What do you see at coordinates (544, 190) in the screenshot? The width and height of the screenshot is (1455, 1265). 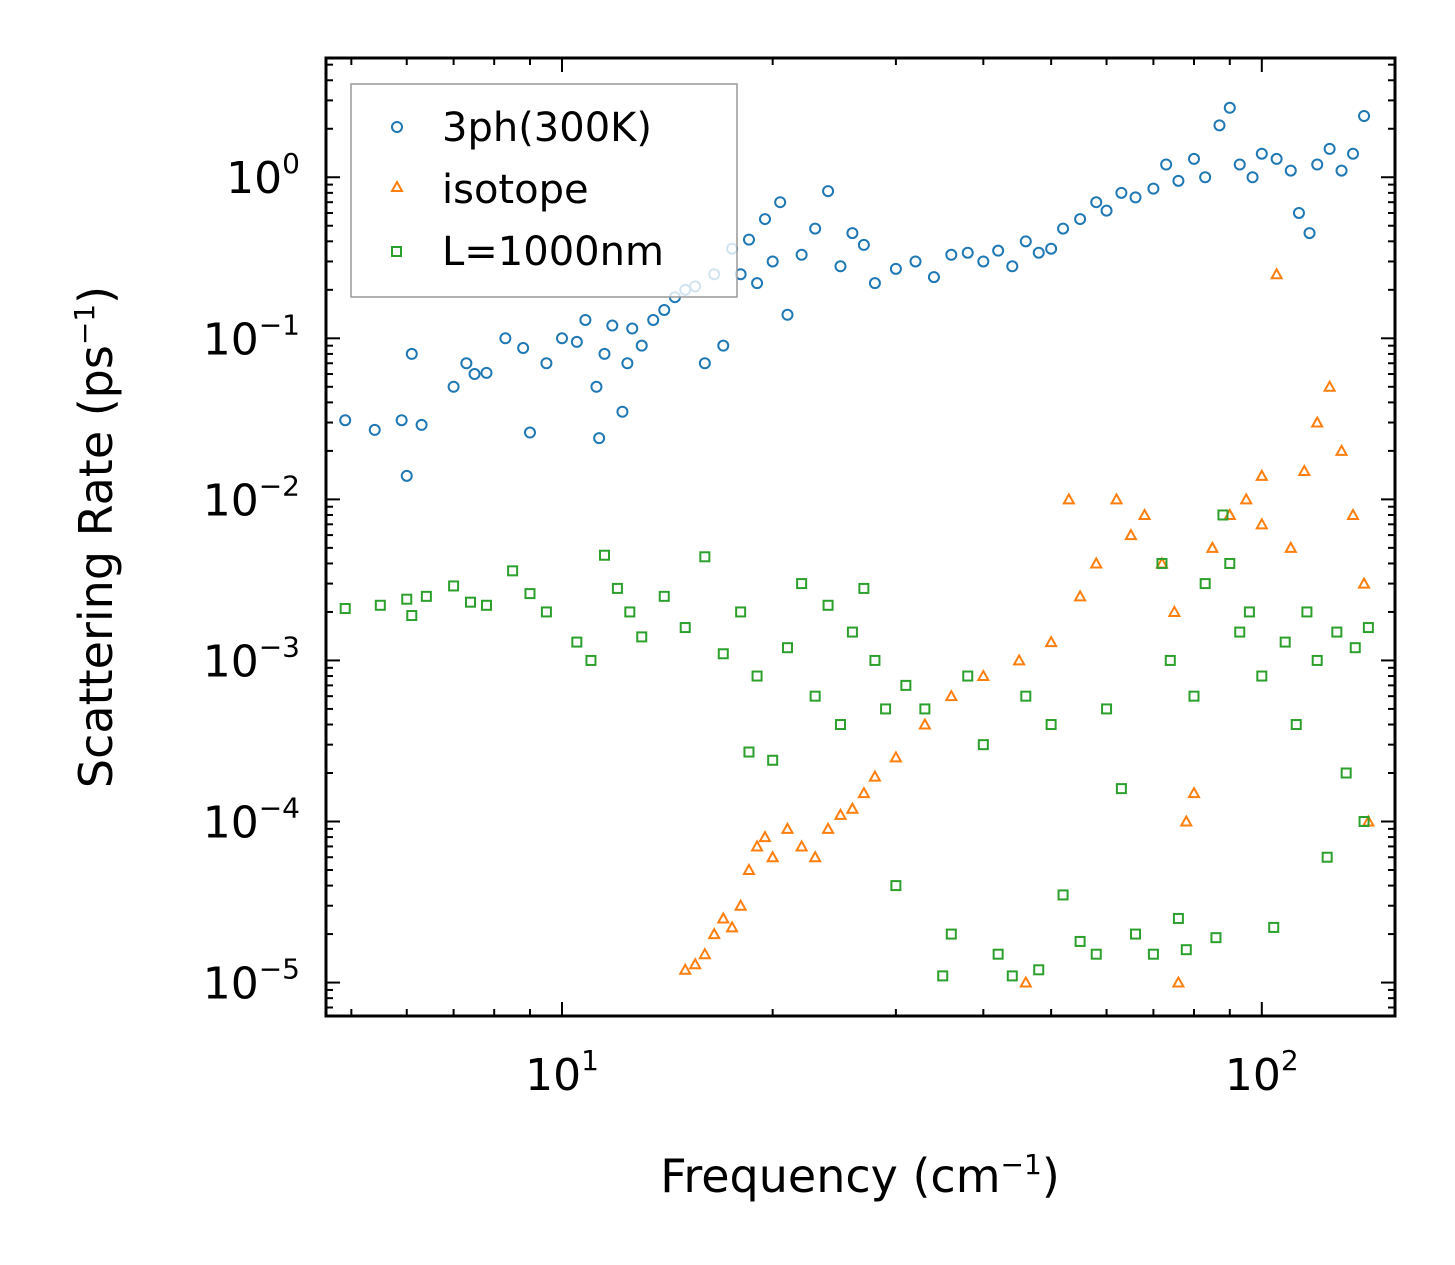 I see `legend-box` at bounding box center [544, 190].